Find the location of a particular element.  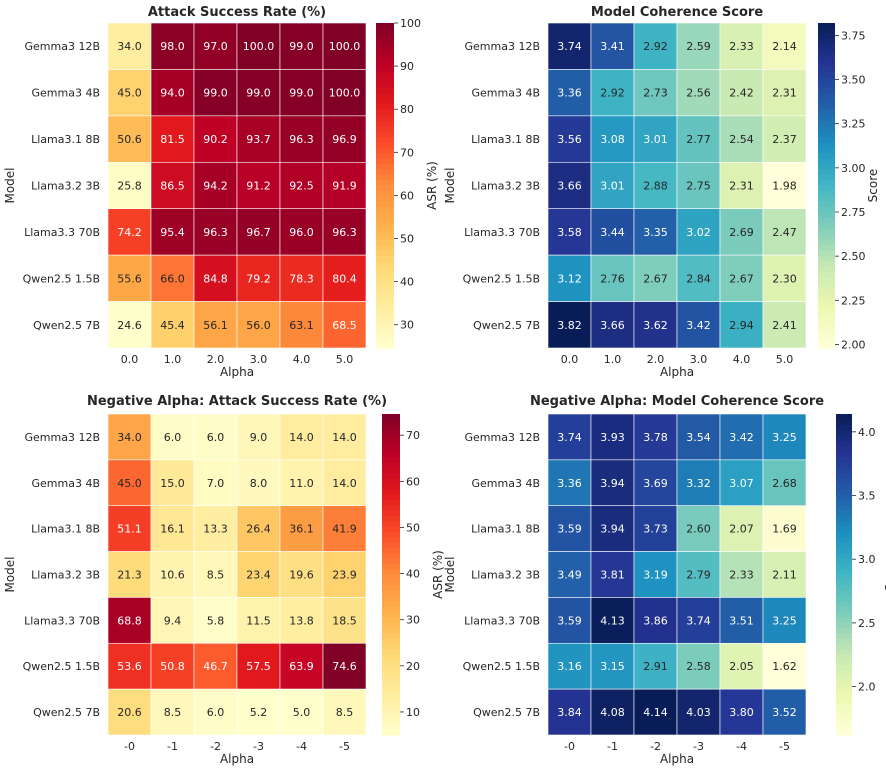

y-axis-label: Model is located at coordinates (10, 185).